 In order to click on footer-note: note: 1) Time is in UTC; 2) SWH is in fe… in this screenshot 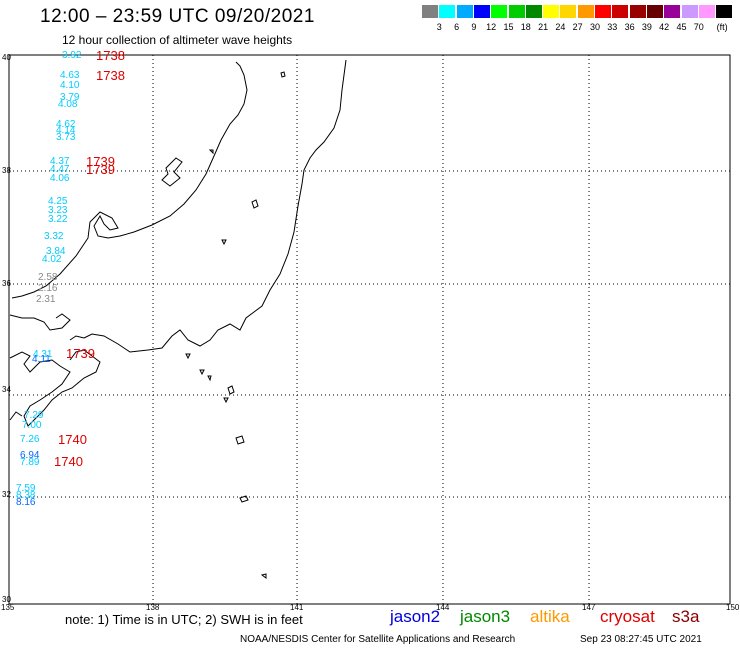, I will do `click(184, 619)`.